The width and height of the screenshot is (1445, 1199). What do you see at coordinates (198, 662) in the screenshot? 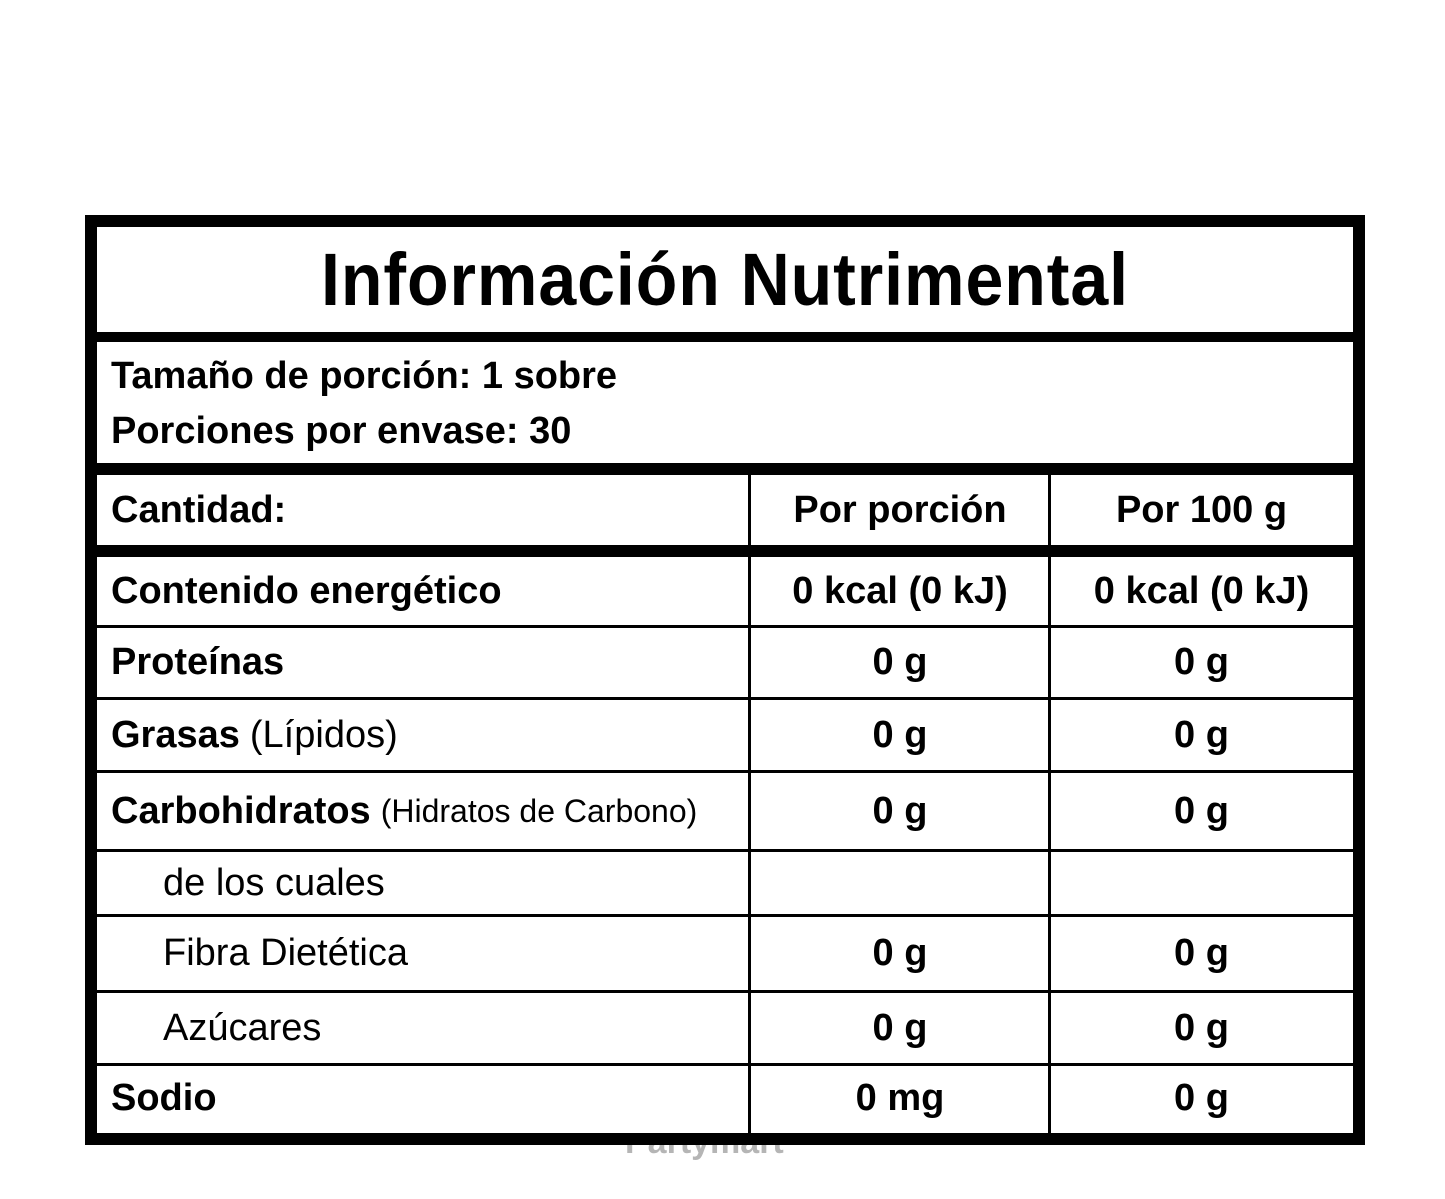
I see `nutrient-name: Proteínas` at bounding box center [198, 662].